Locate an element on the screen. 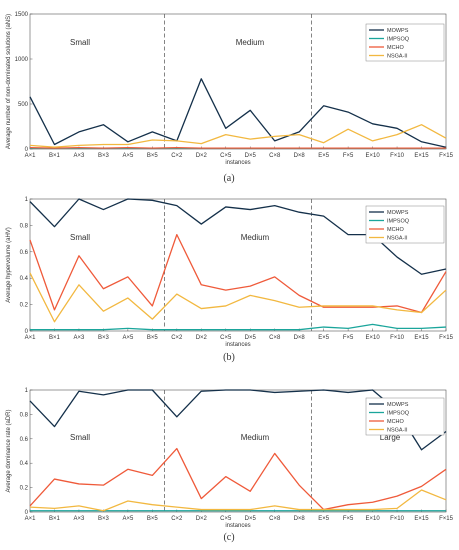 The image size is (459, 550). panel-label: (b) is located at coordinates (229, 357).